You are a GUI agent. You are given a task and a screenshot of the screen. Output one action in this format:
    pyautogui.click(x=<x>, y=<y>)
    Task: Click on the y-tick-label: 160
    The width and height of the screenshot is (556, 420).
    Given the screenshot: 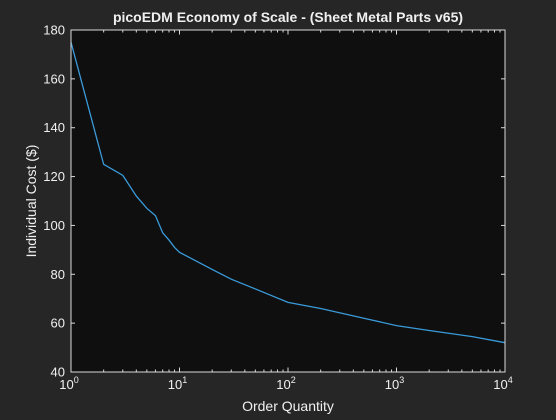 What is the action you would take?
    pyautogui.click(x=54, y=78)
    